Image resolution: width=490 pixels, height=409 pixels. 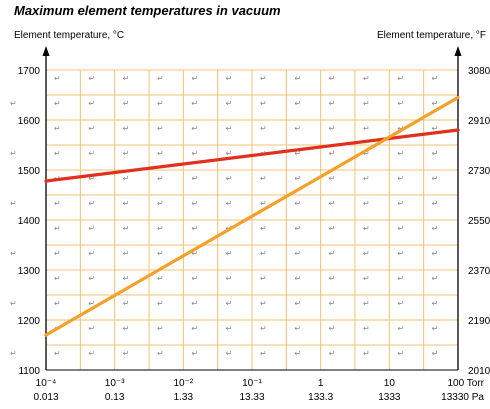 I want to click on x-tick-pa: 13330 Pa, so click(x=462, y=397).